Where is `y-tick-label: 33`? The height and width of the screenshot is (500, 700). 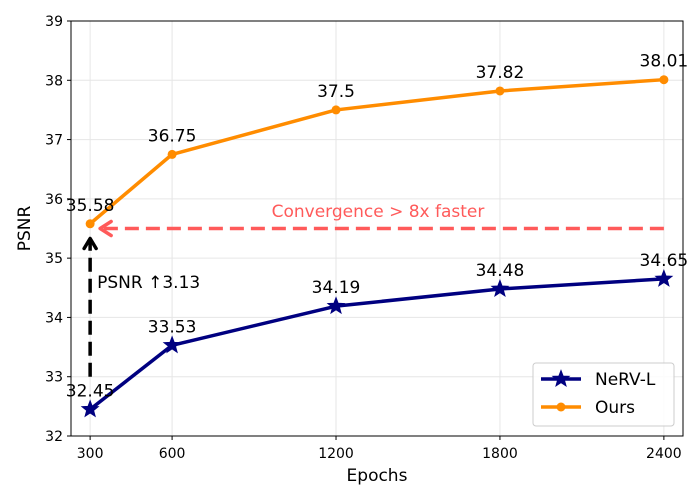
y-tick-label: 33 is located at coordinates (54, 378).